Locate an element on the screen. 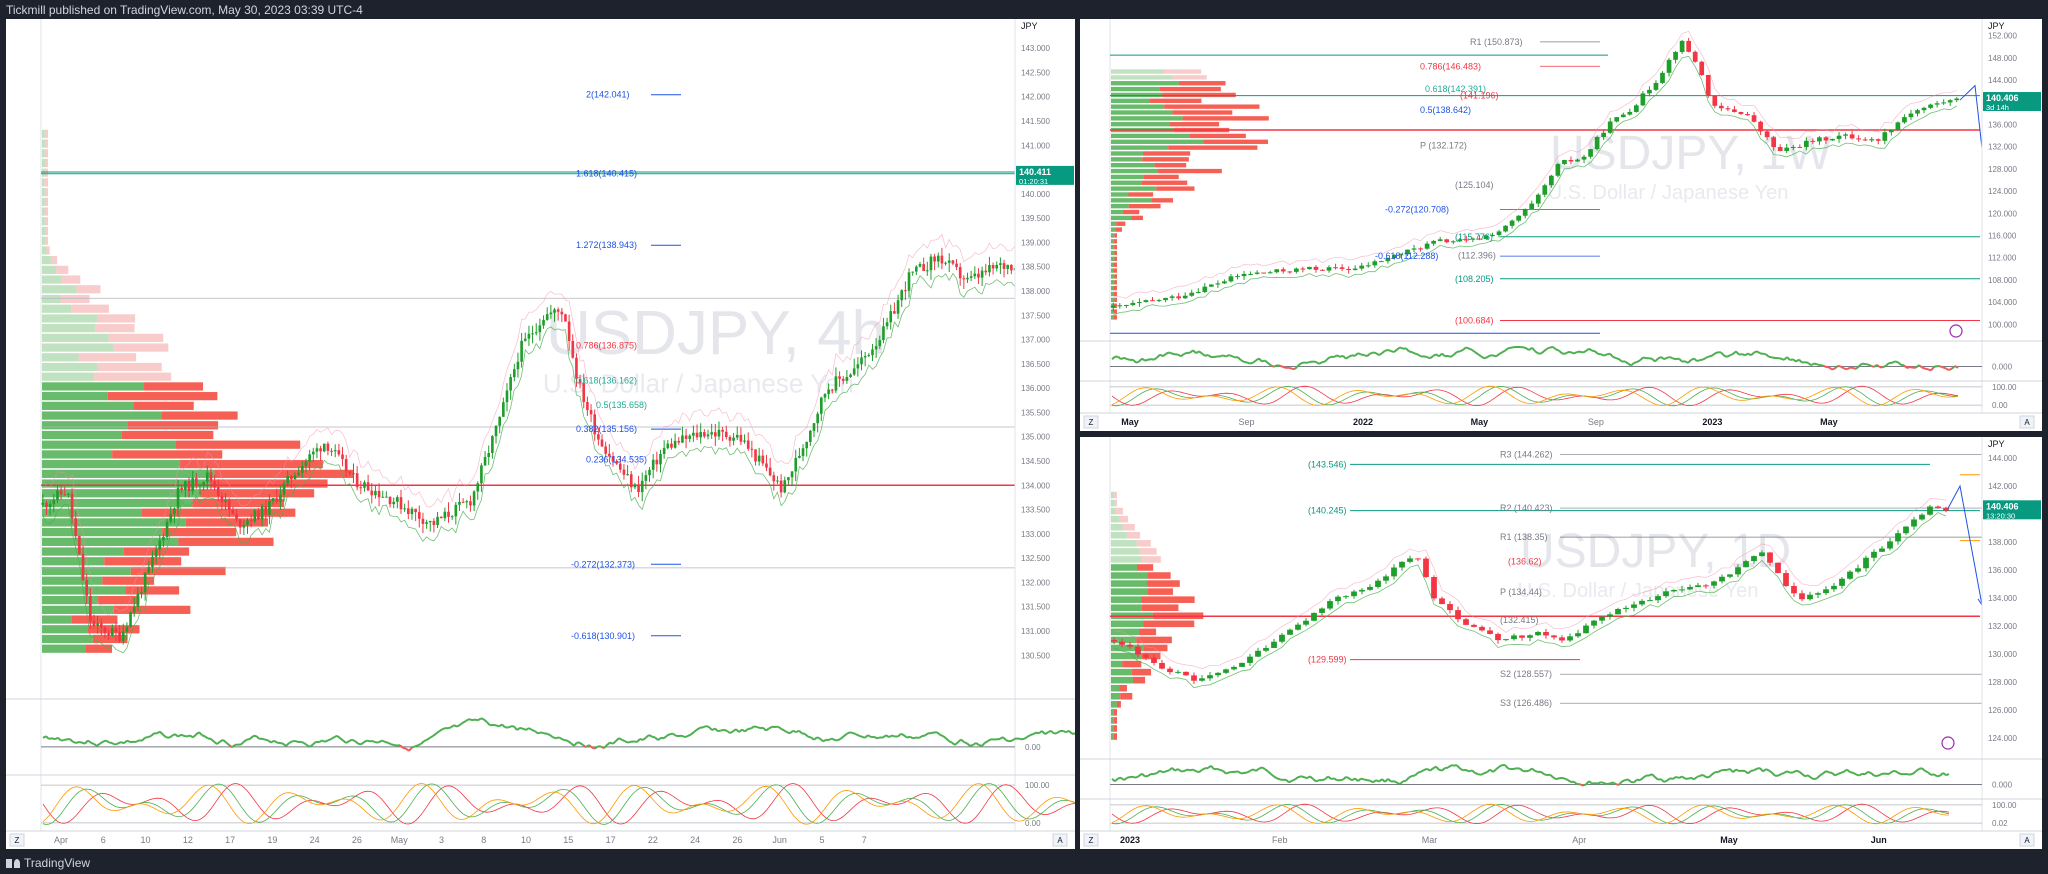  time-tick-label: May is located at coordinates (1130, 422).